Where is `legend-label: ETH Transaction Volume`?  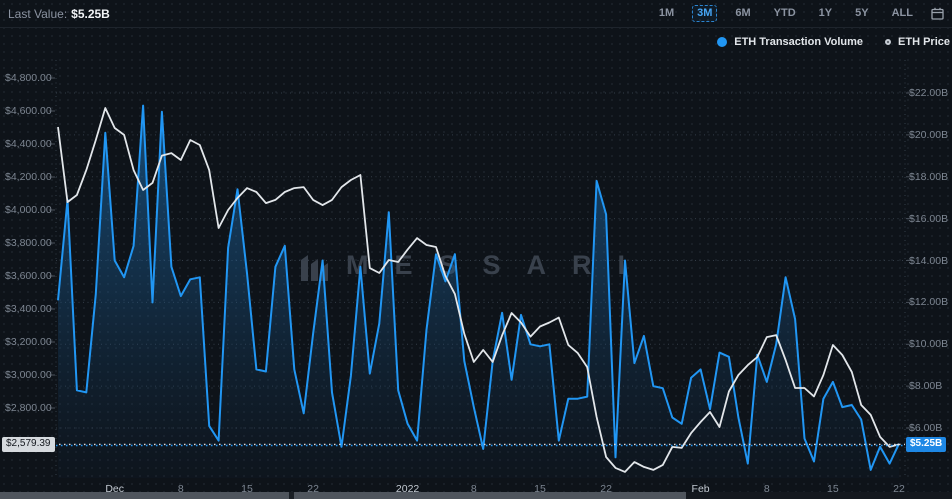 legend-label: ETH Transaction Volume is located at coordinates (799, 42).